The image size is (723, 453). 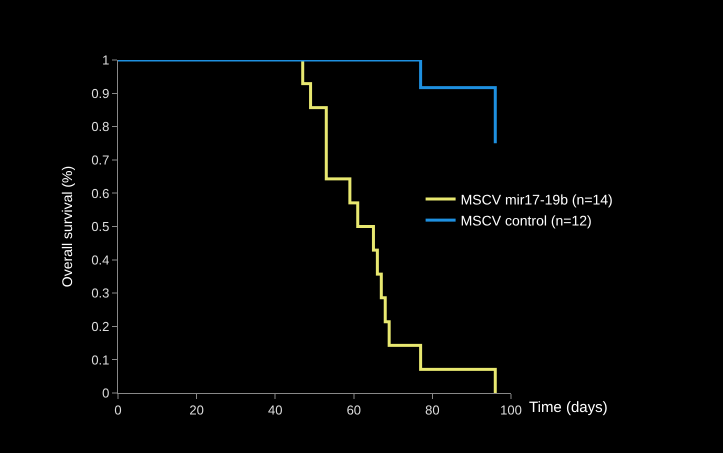 What do you see at coordinates (526, 220) in the screenshot?
I see `legend-label: MSCV control (n=12)` at bounding box center [526, 220].